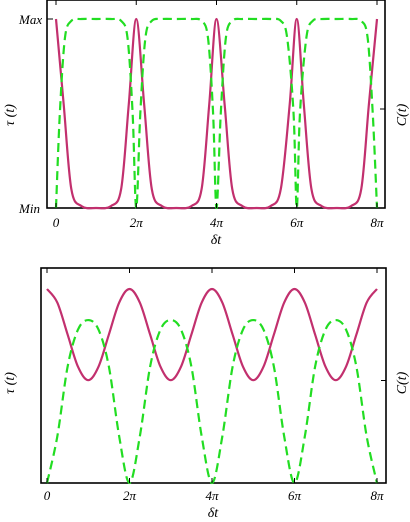 This screenshot has height=522, width=410. Describe the element at coordinates (402, 382) in the screenshot. I see `bottom-right-axis-label: C(t)` at that location.